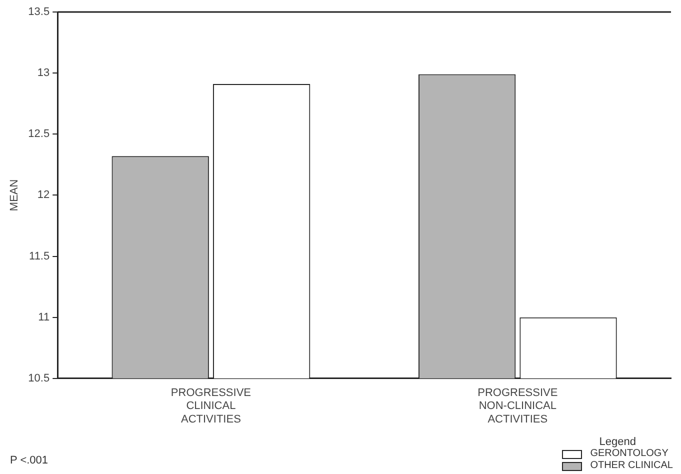  What do you see at coordinates (44, 317) in the screenshot?
I see `y-tick-label: 11` at bounding box center [44, 317].